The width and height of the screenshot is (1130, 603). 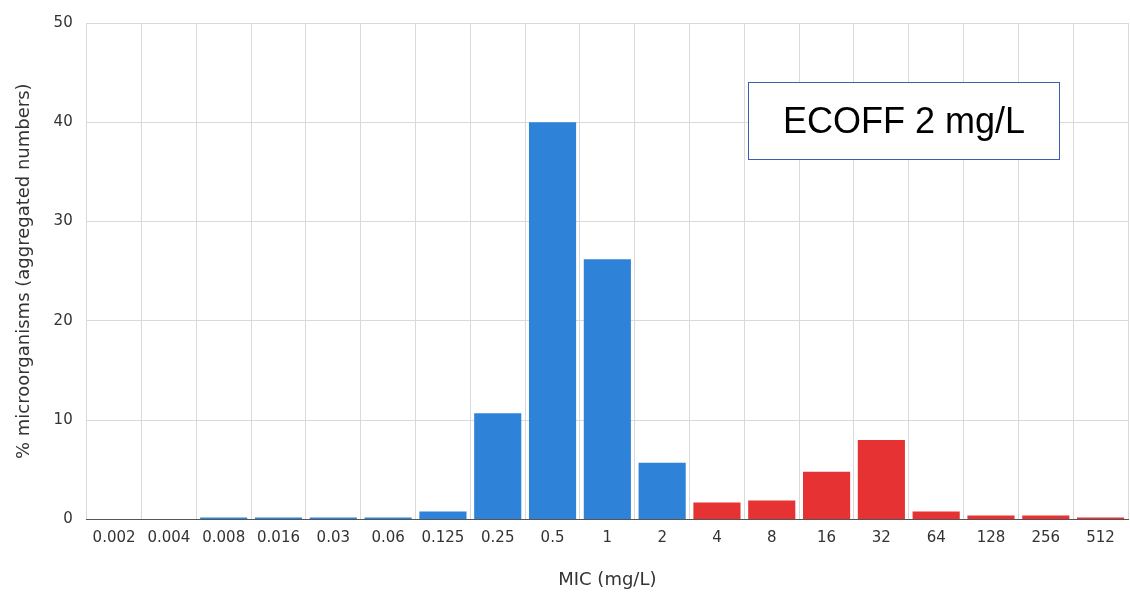 I want to click on x-tick-label: 0.03, so click(x=333, y=537).